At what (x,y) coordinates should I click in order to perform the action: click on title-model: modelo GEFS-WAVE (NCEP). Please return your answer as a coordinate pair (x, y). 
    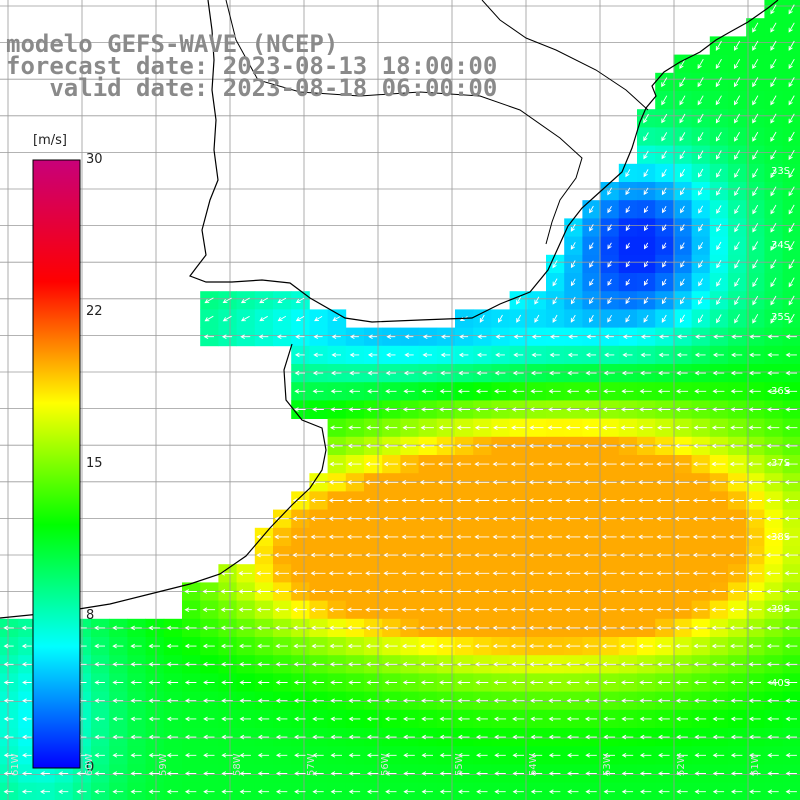
    Looking at the image, I should click on (172, 44).